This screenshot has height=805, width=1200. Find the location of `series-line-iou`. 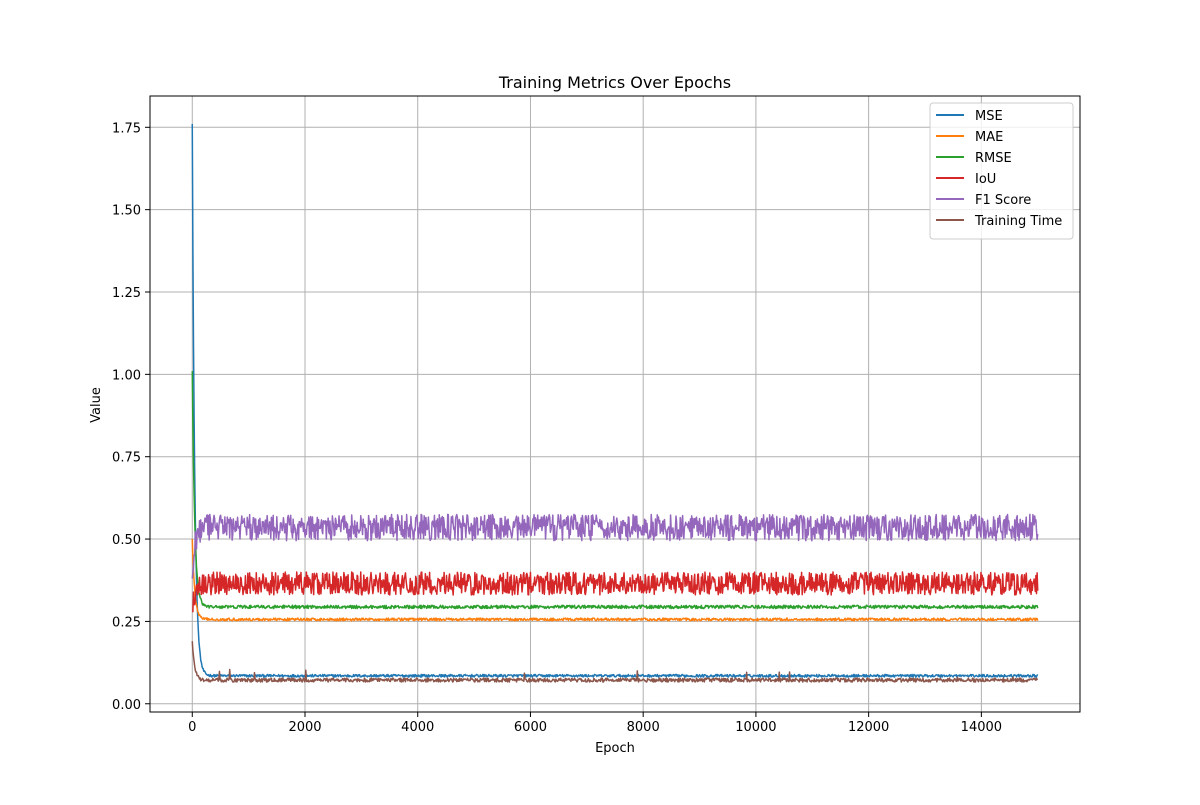

series-line-iou is located at coordinates (615, 592).